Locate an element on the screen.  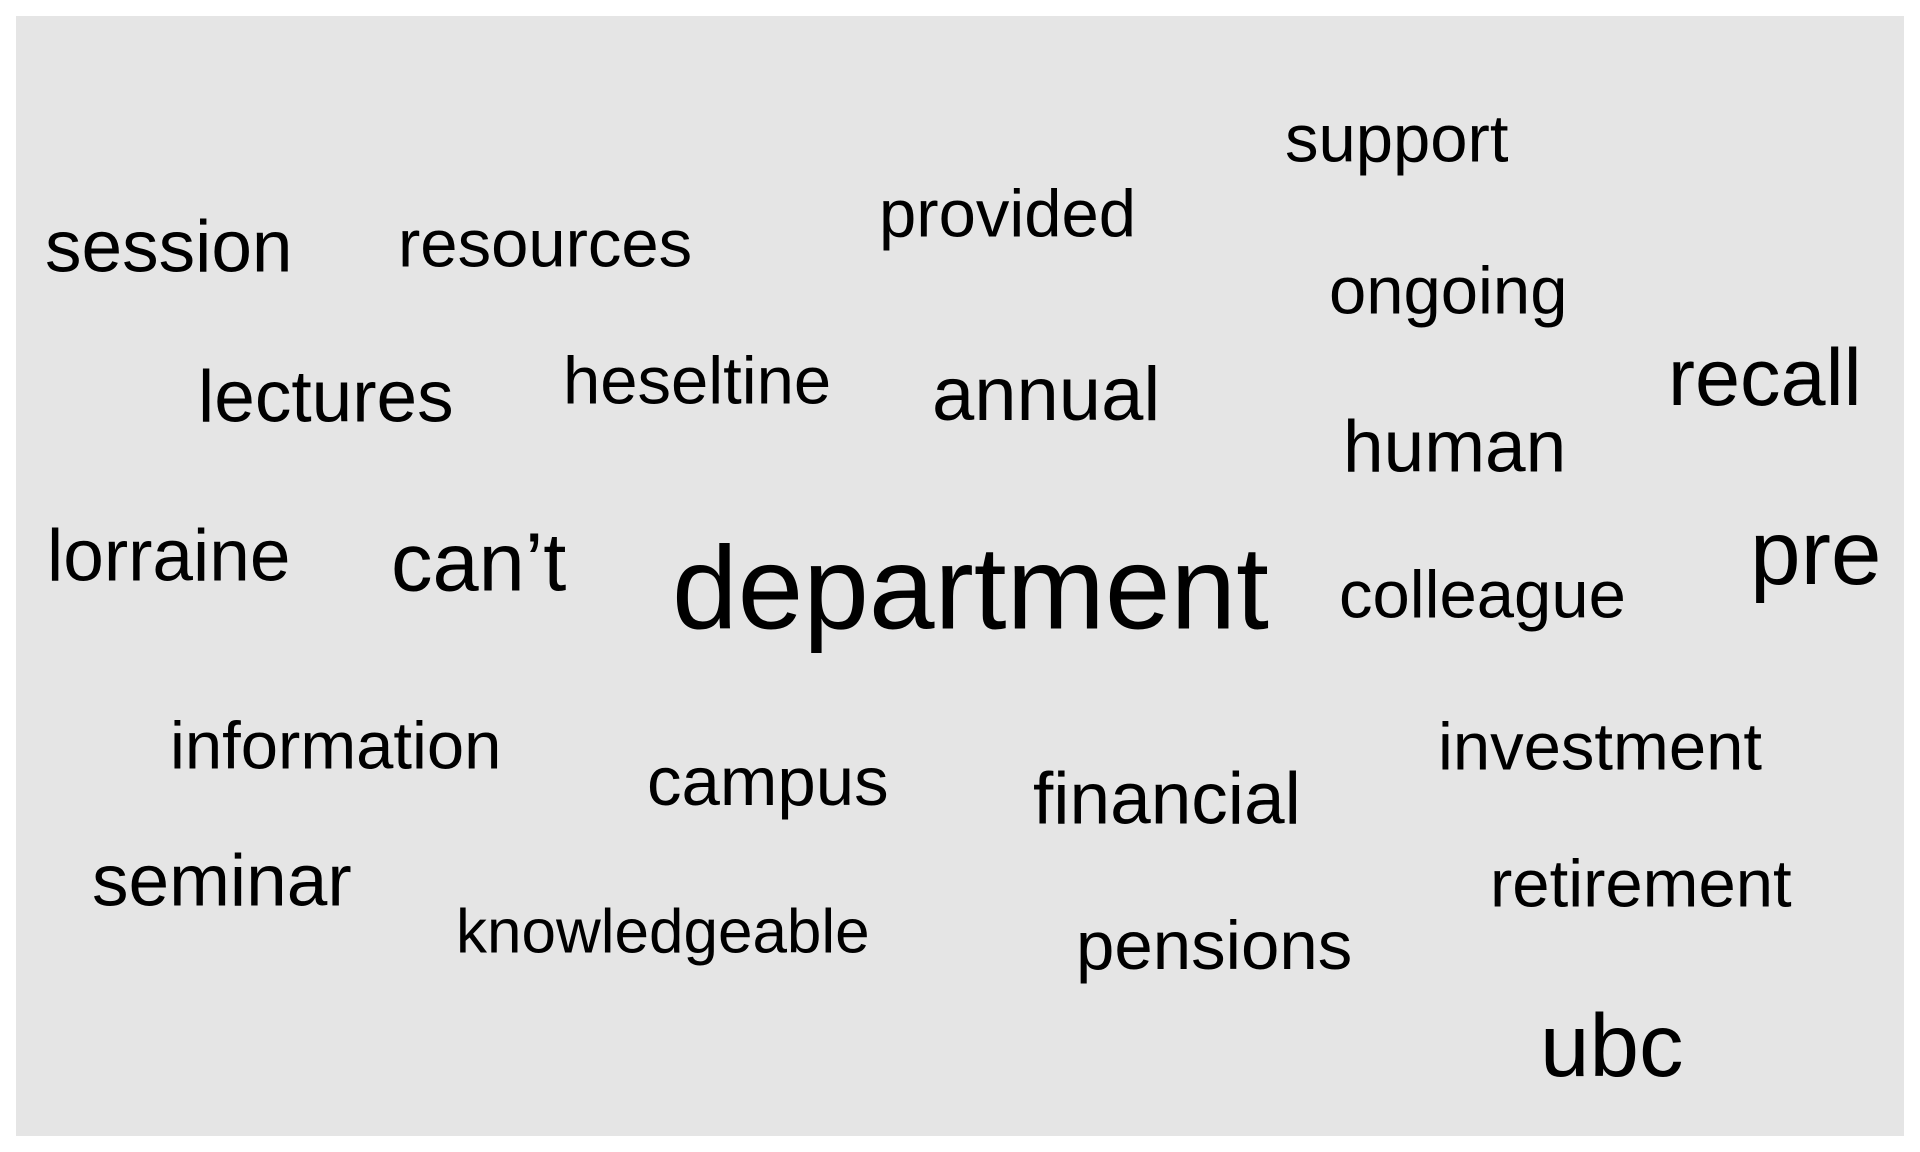
word-financial: financial is located at coordinates (1167, 799).